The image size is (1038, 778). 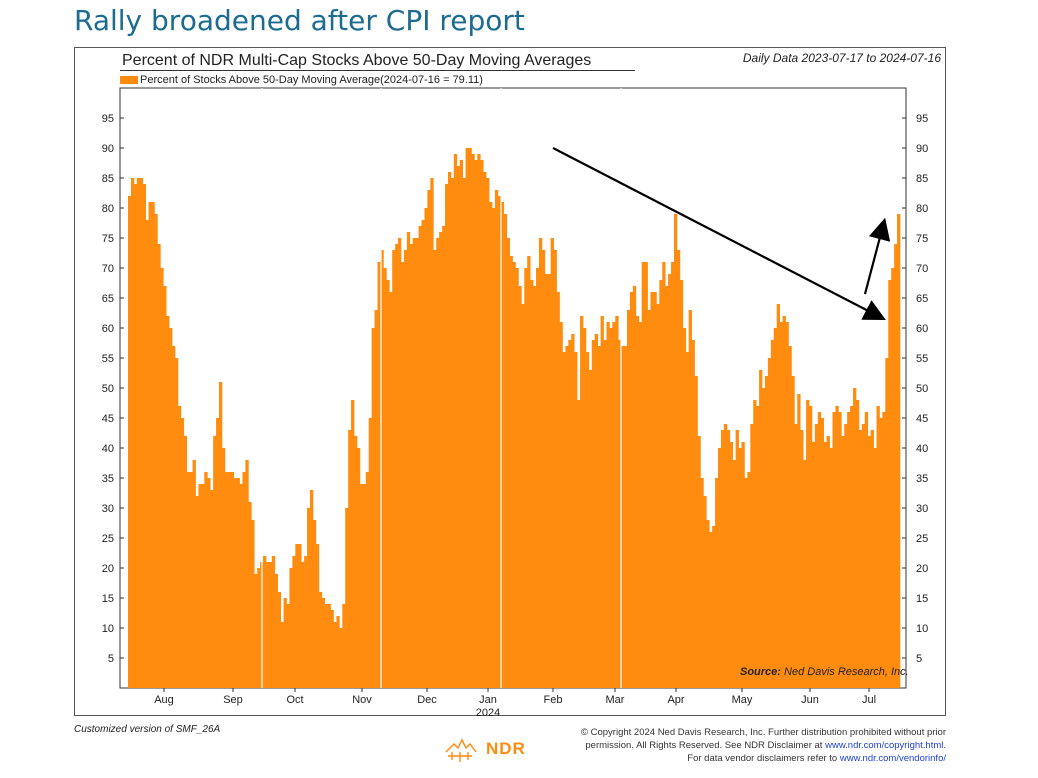 What do you see at coordinates (483, 749) in the screenshot?
I see `ndr-logo: NDR` at bounding box center [483, 749].